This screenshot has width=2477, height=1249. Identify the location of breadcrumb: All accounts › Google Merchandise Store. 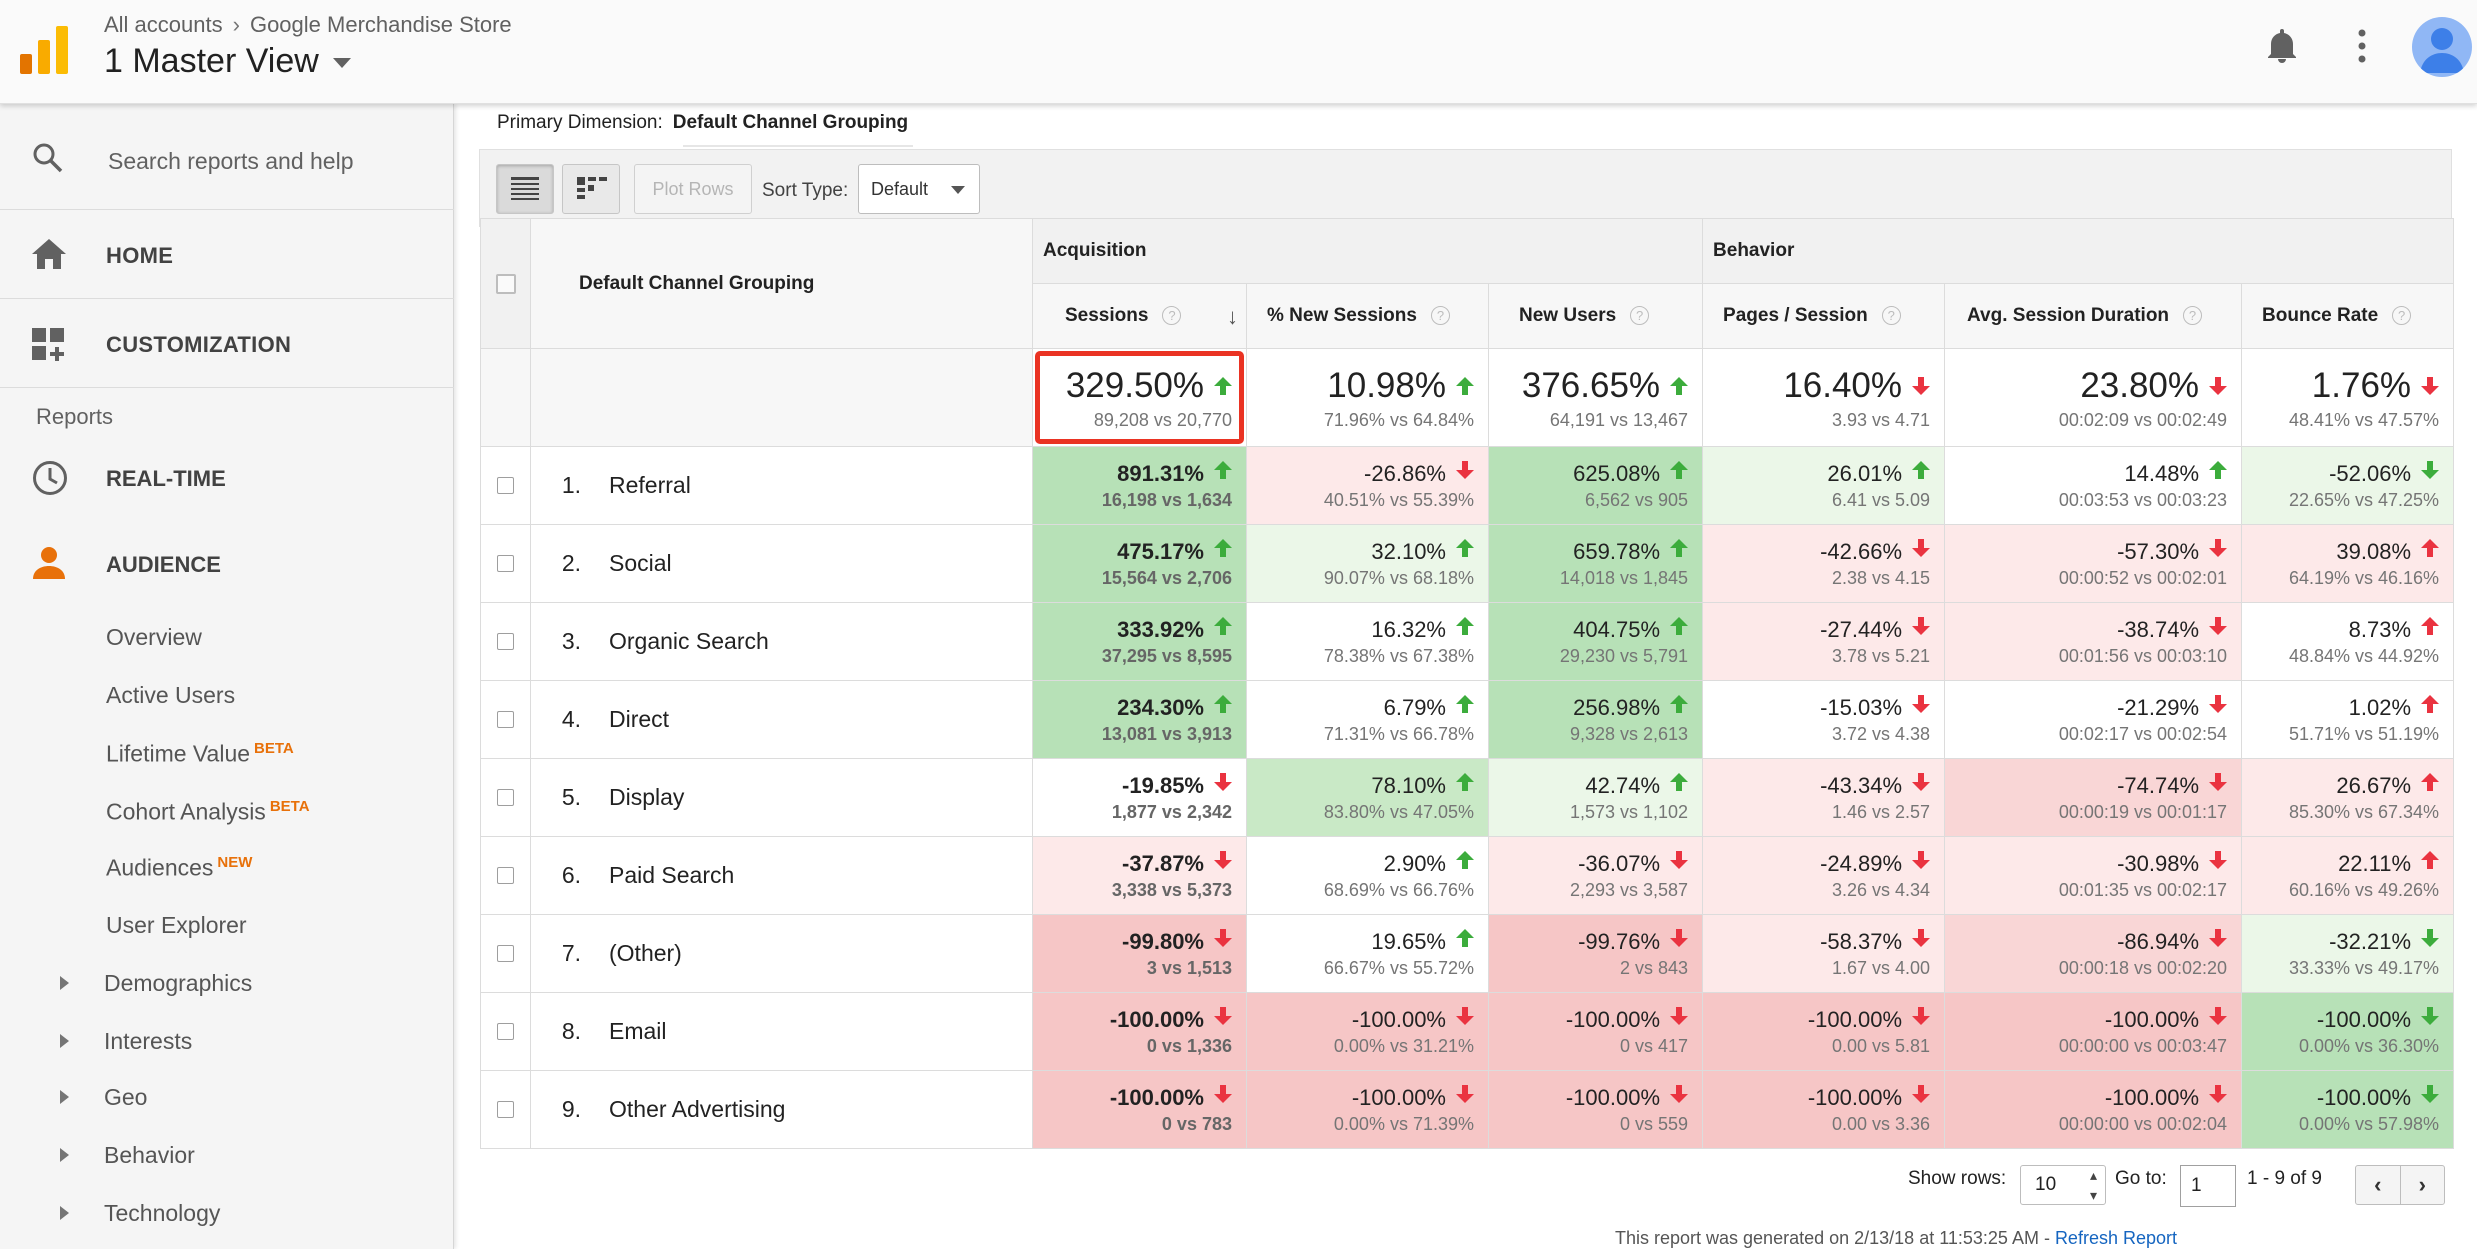
(308, 25).